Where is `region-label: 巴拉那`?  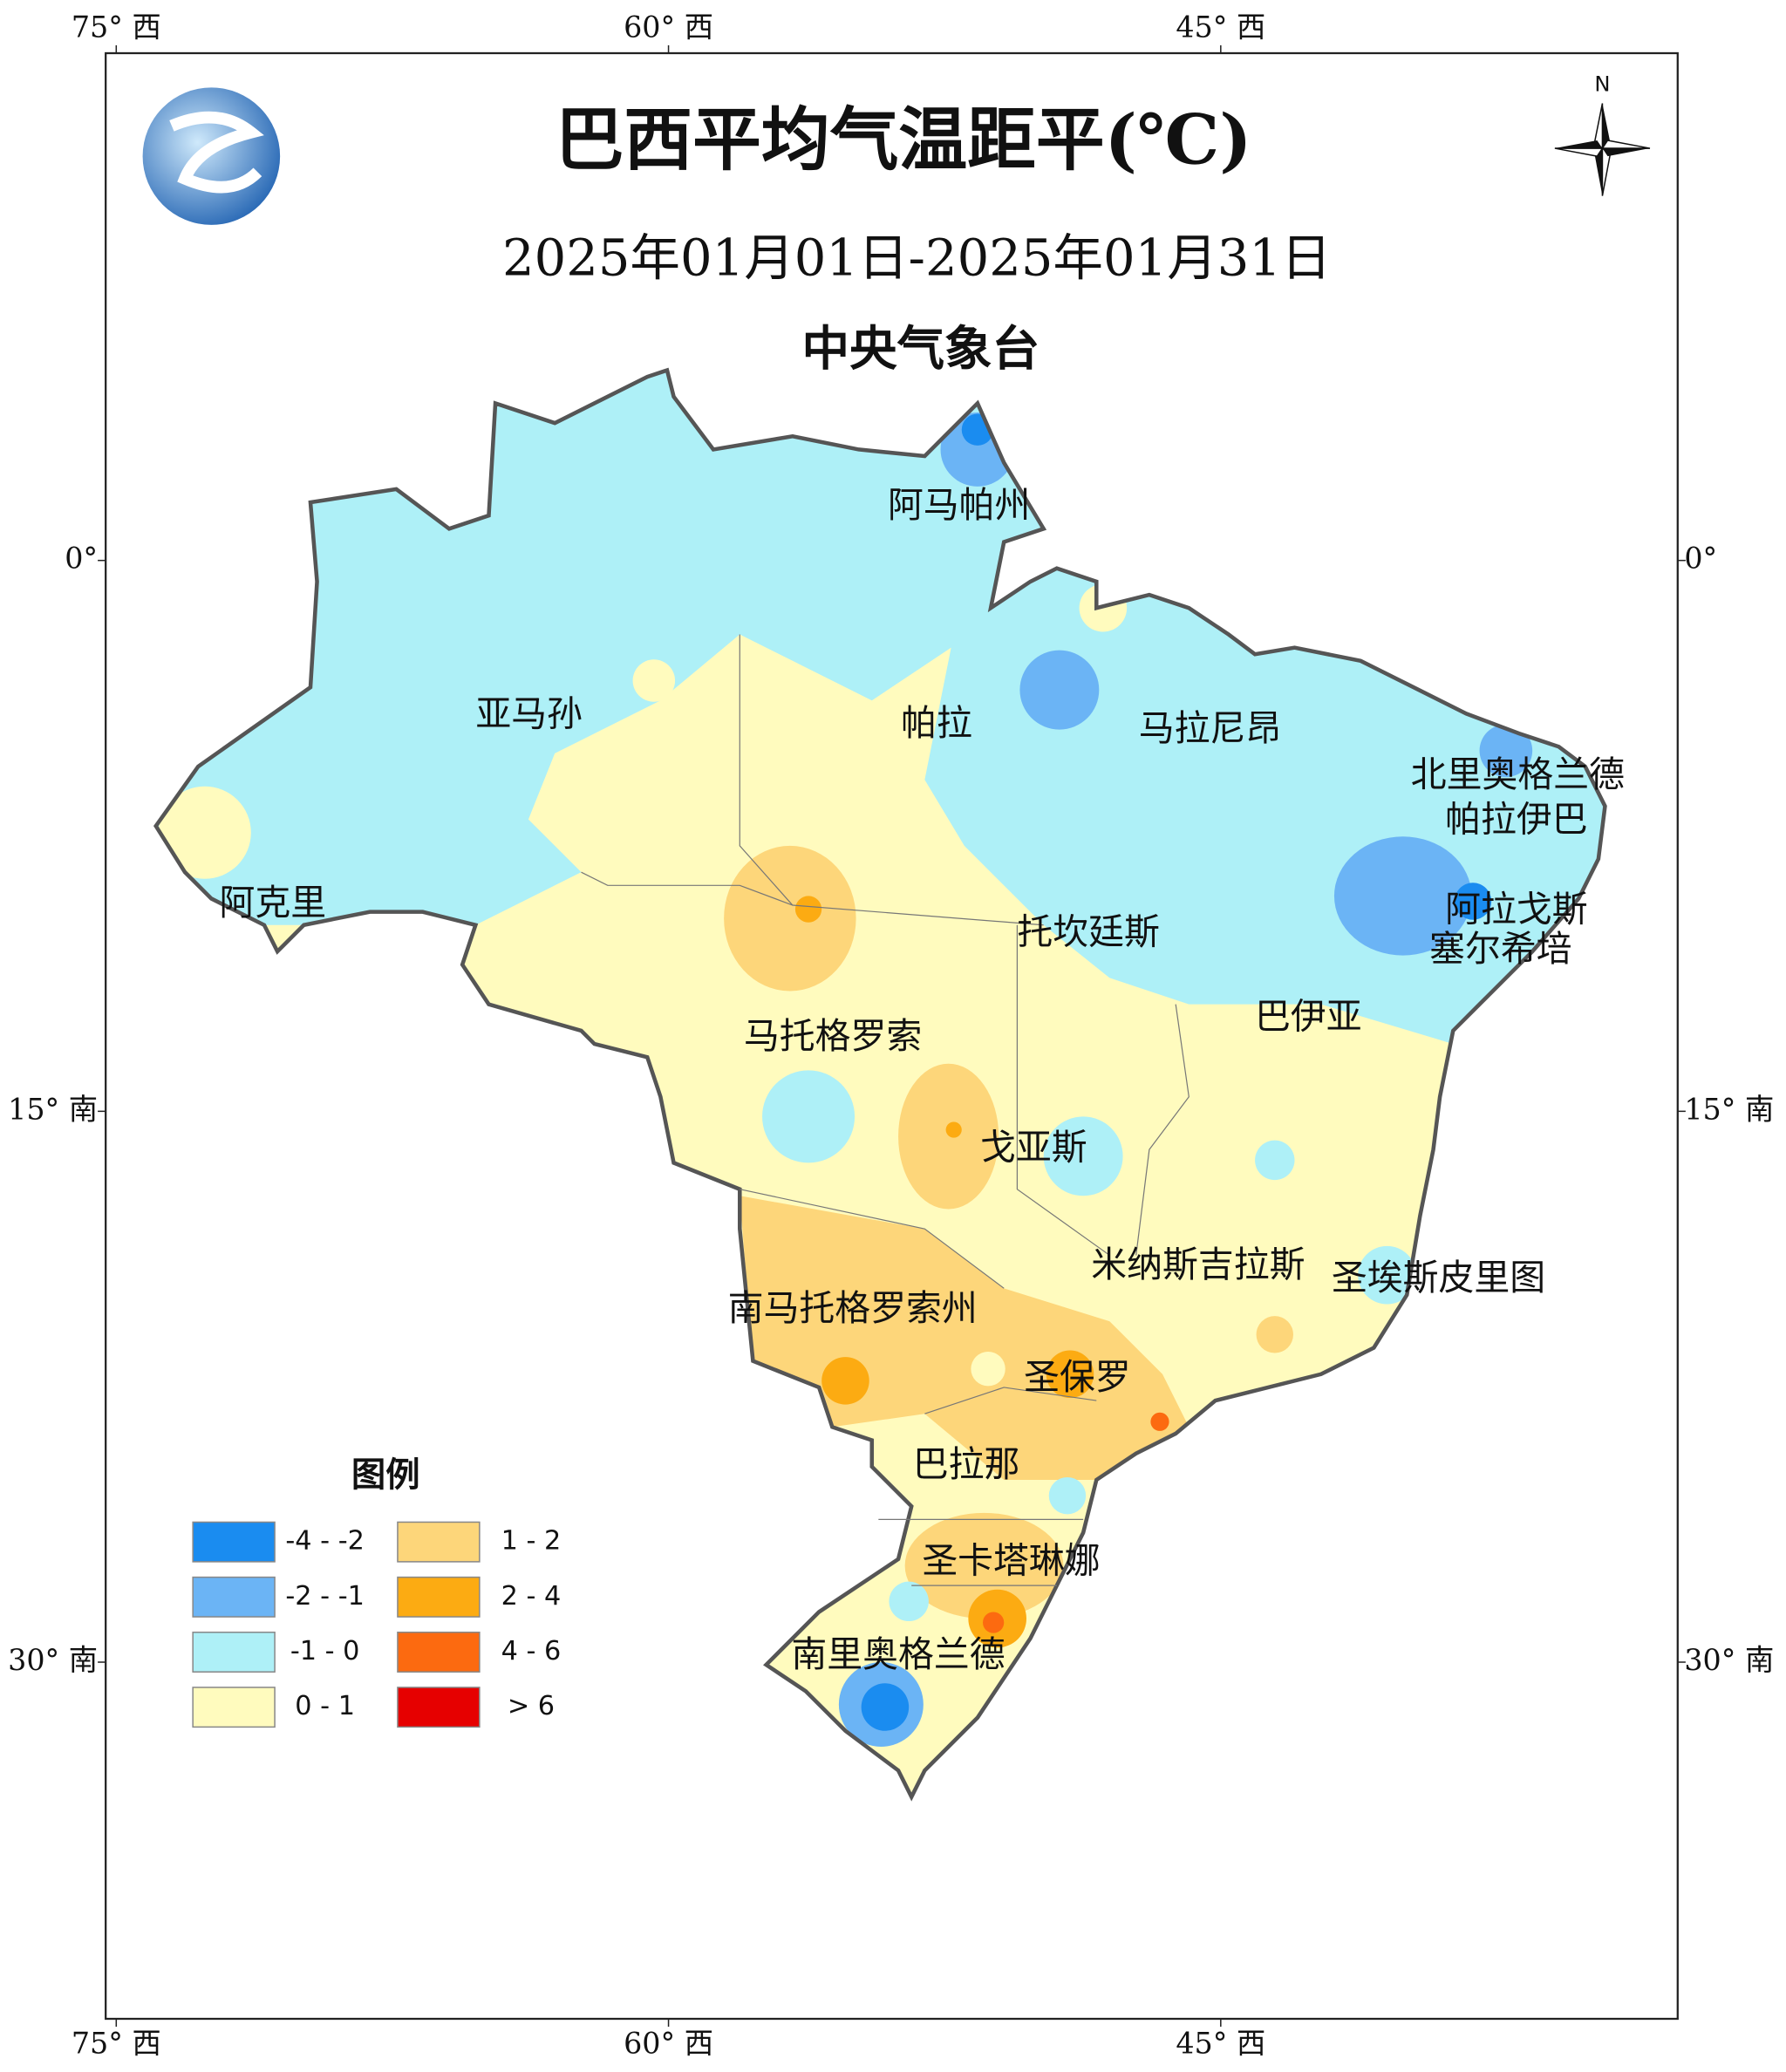 region-label: 巴拉那 is located at coordinates (966, 1464).